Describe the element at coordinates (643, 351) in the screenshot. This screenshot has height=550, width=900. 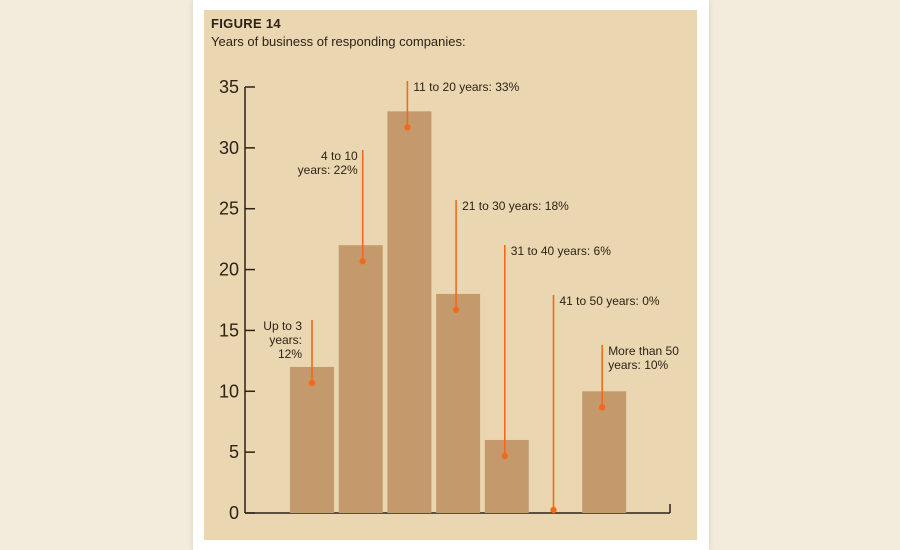
I see `annotation-line: More than 50` at that location.